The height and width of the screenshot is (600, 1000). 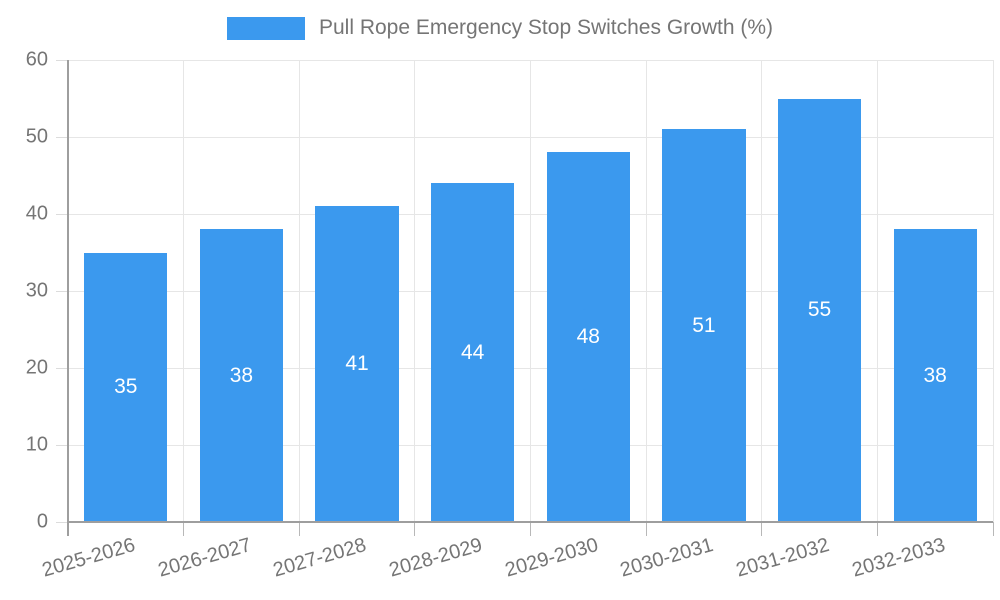 I want to click on x-axis-line, so click(x=530, y=522).